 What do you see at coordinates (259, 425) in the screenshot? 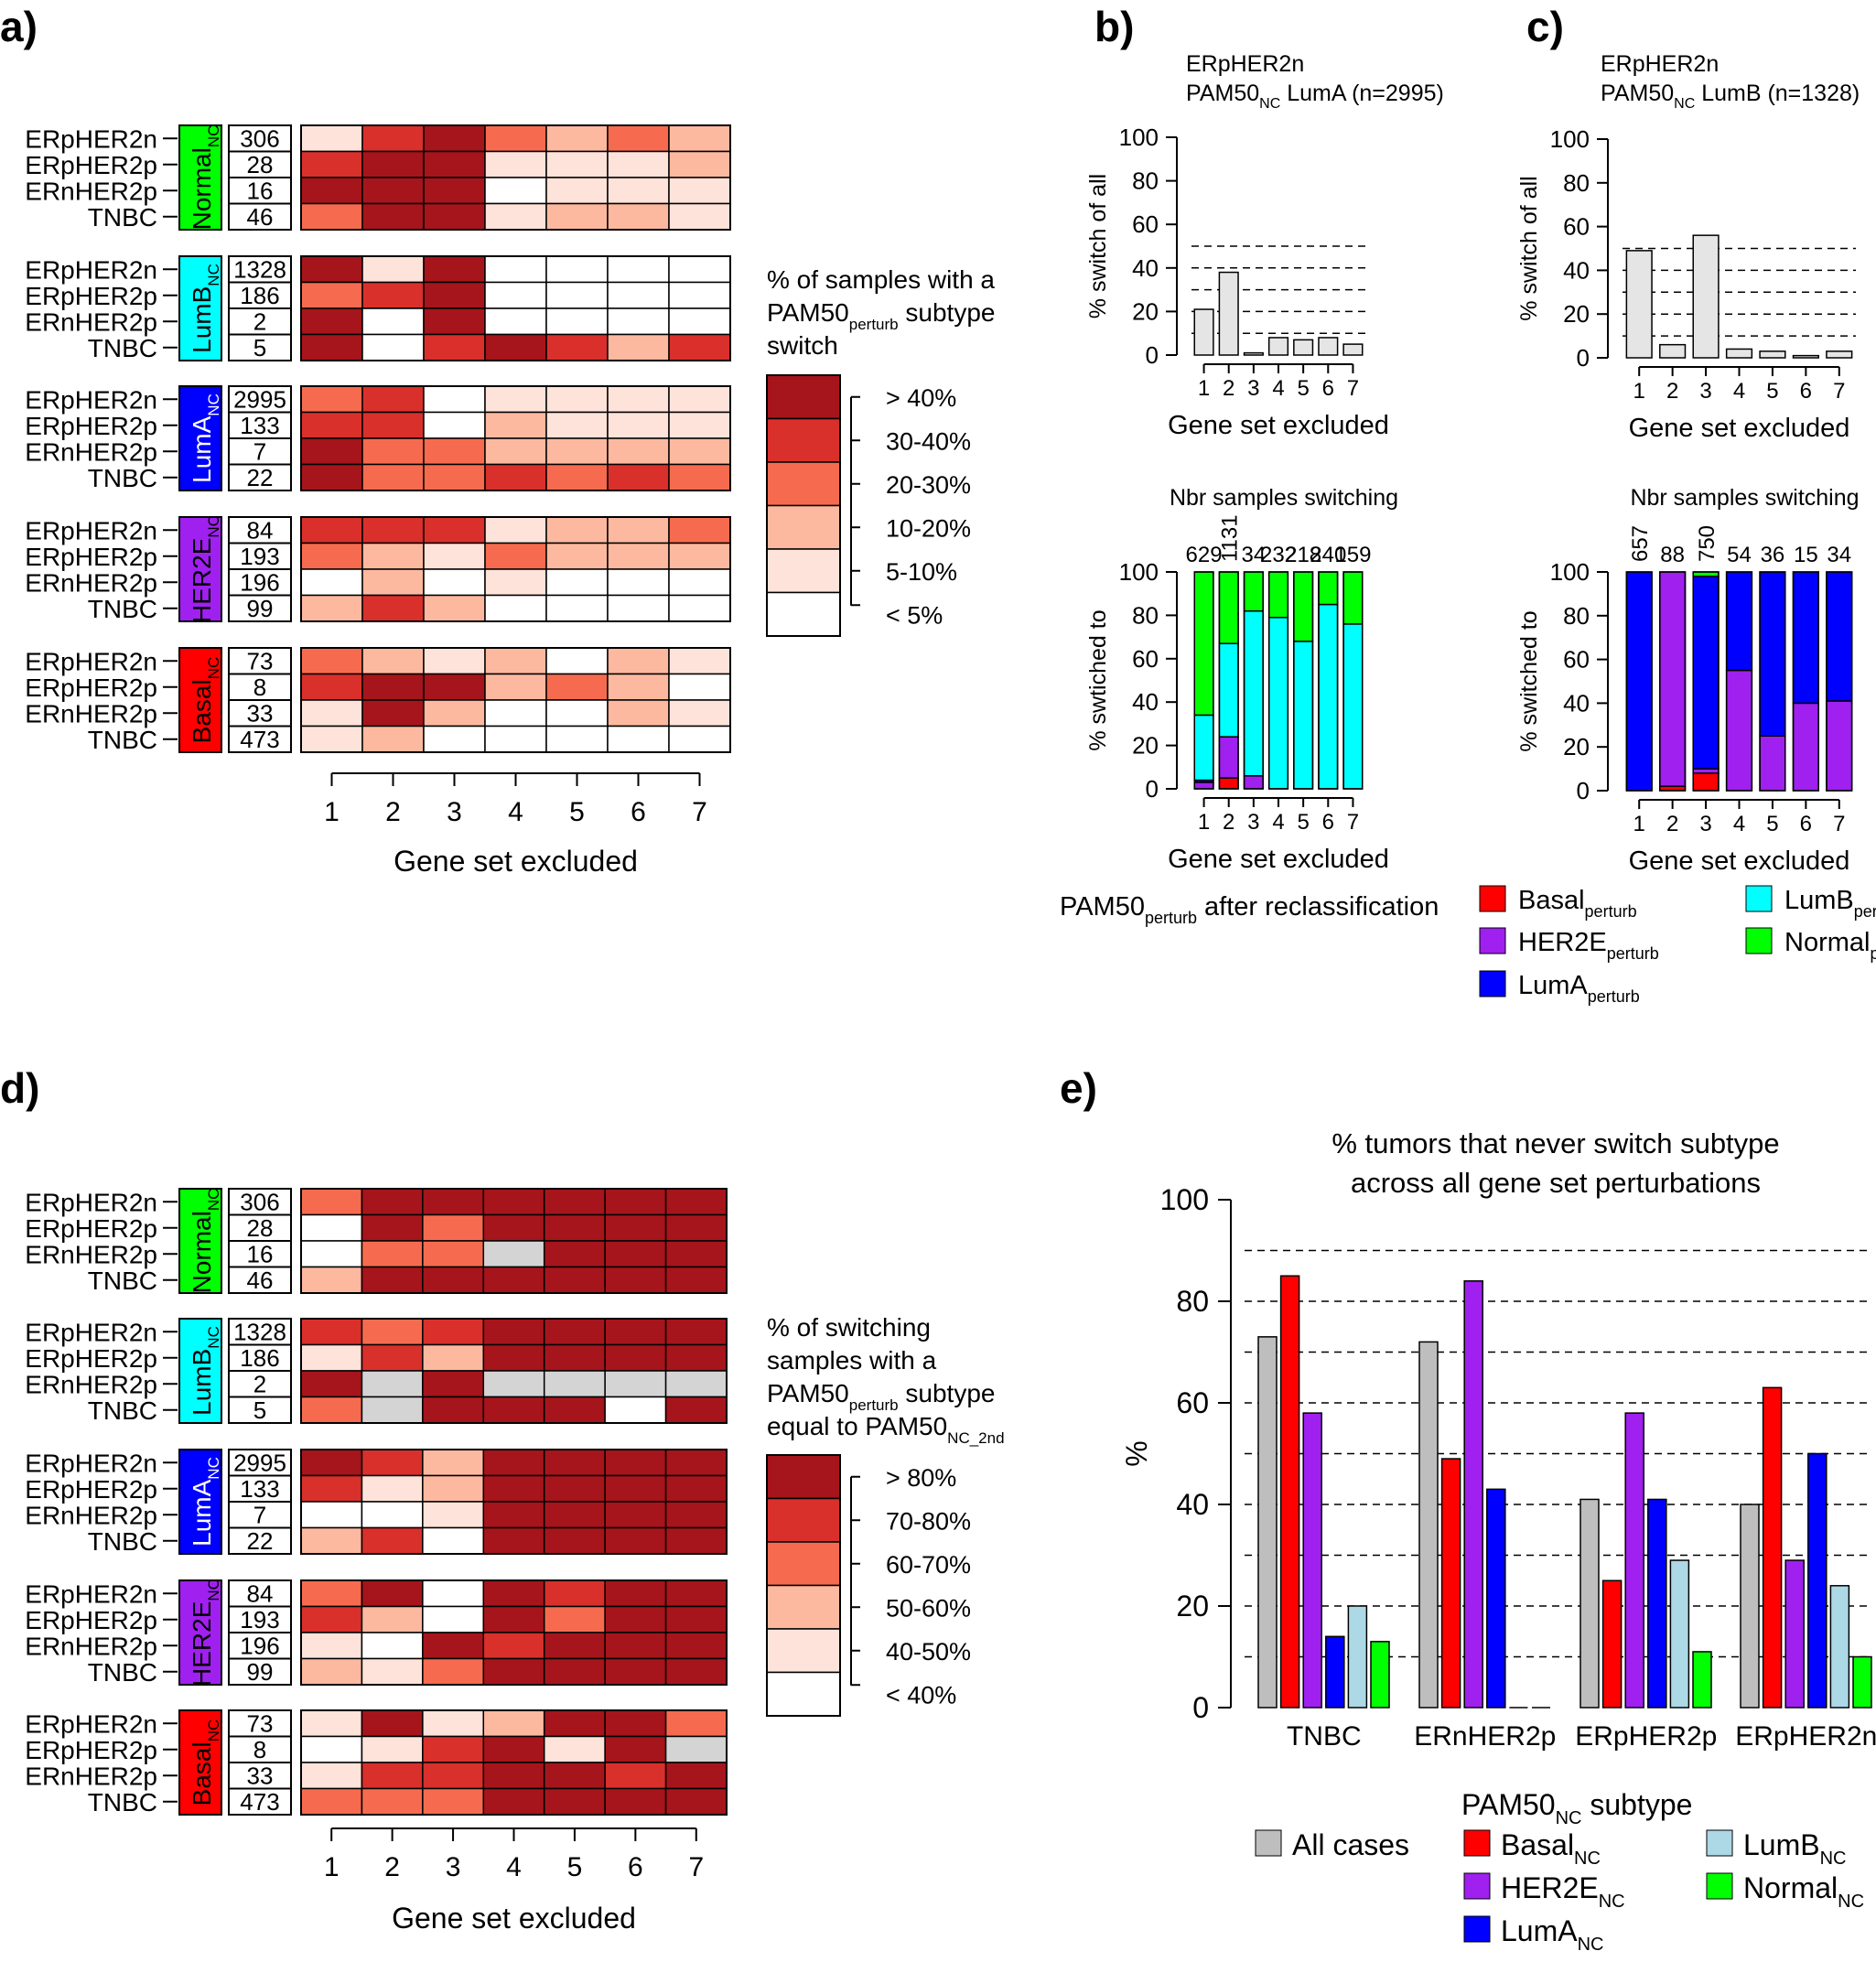
I see `count-value: 133` at bounding box center [259, 425].